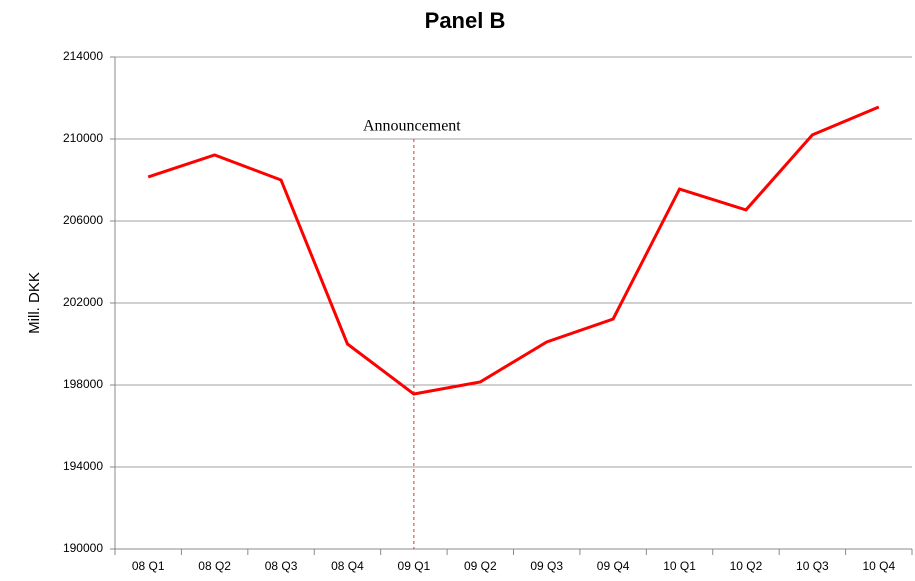  What do you see at coordinates (347, 566) in the screenshot?
I see `x-tick-label: 08 Q4` at bounding box center [347, 566].